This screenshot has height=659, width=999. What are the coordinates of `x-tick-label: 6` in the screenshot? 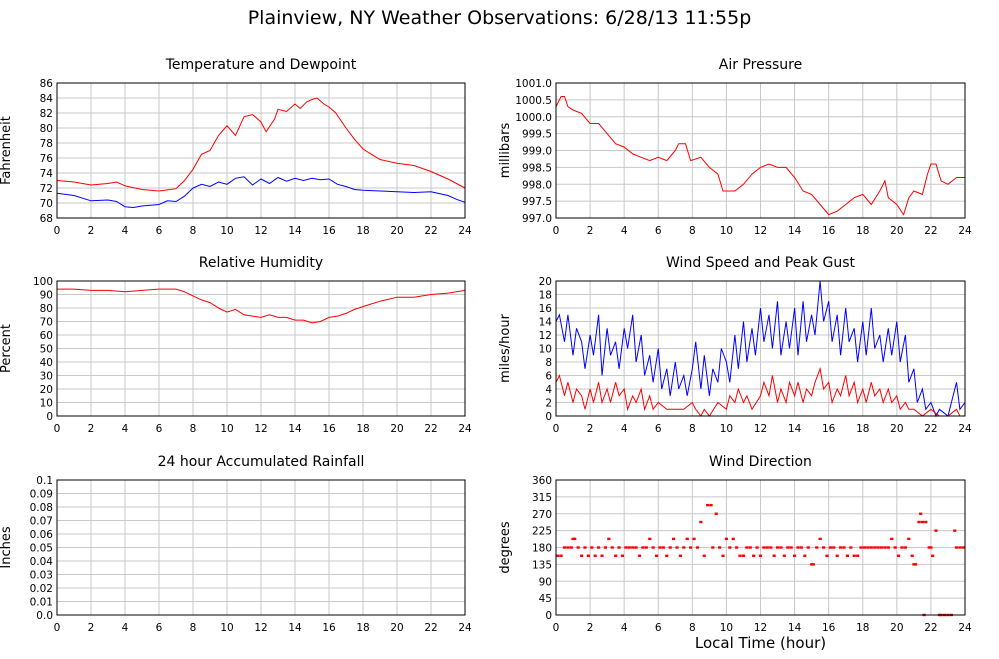 It's located at (159, 628).